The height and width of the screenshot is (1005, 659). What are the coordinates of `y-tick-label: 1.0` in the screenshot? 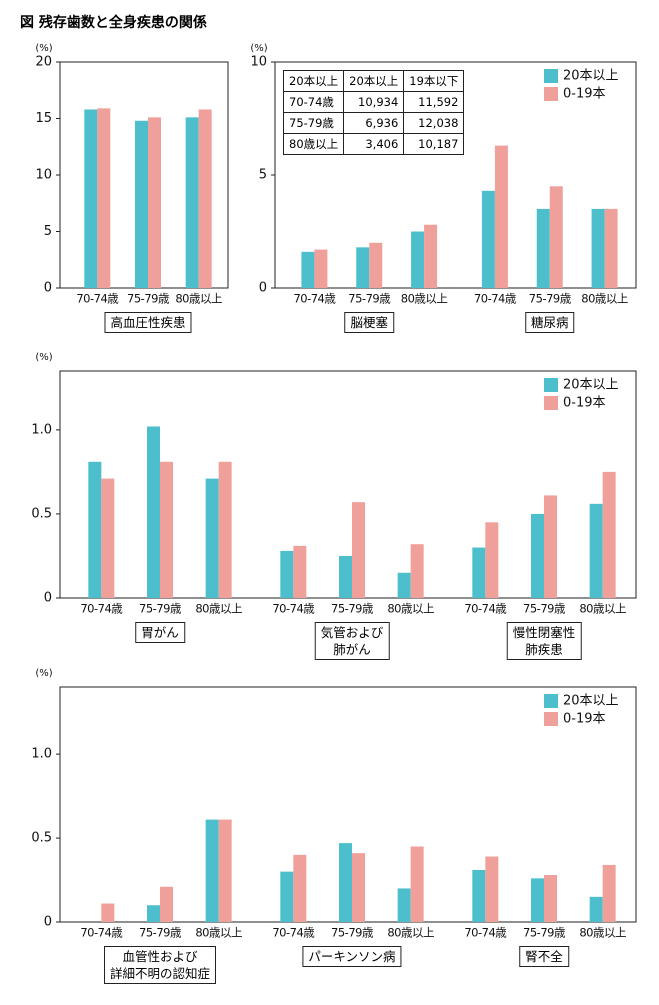 It's located at (41, 429).